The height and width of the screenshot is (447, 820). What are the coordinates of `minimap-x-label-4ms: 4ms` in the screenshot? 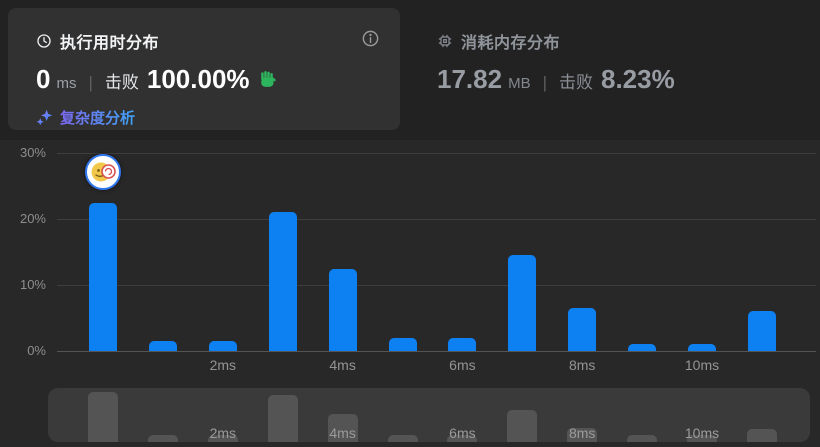 It's located at (342, 433).